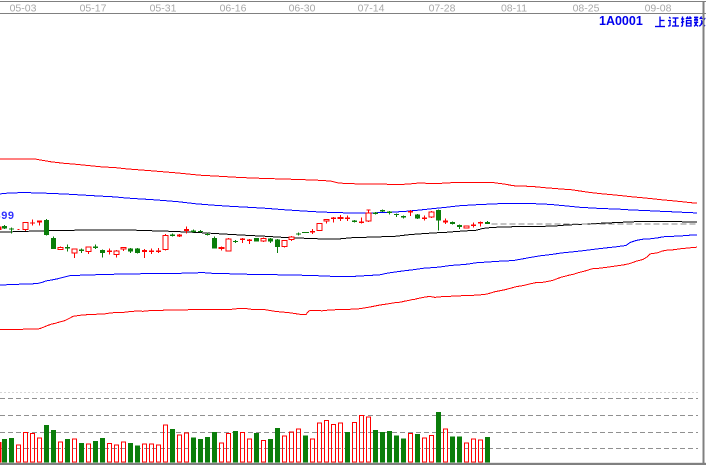 The width and height of the screenshot is (706, 465). Describe the element at coordinates (586, 9) in the screenshot. I see `svg-text: 08-25` at that location.